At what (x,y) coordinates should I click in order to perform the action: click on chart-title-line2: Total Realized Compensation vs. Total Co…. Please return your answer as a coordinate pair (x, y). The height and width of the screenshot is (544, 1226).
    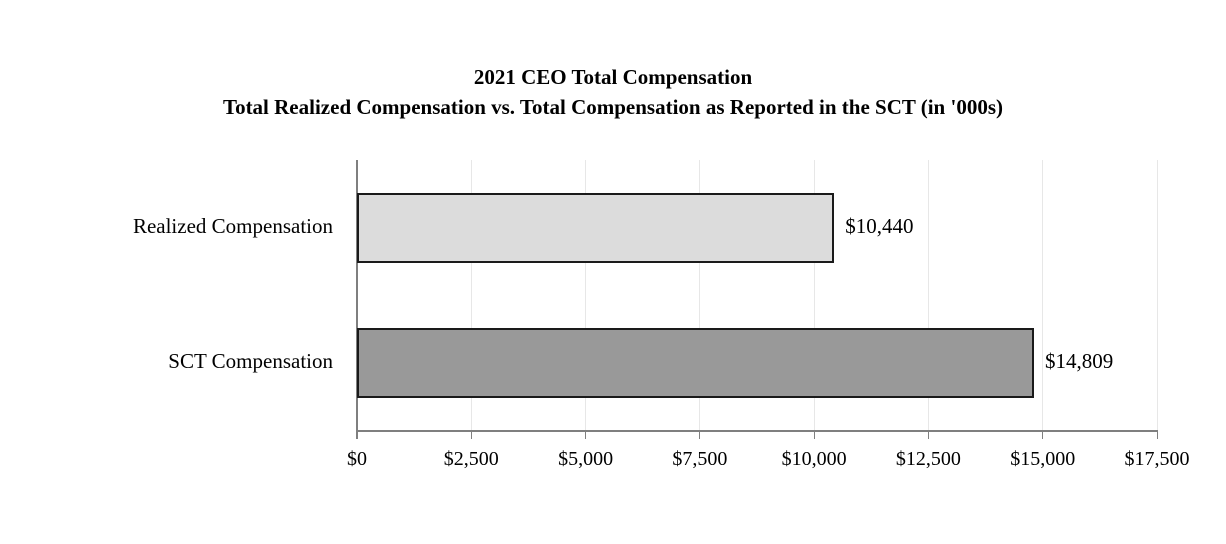
    Looking at the image, I should click on (612, 107).